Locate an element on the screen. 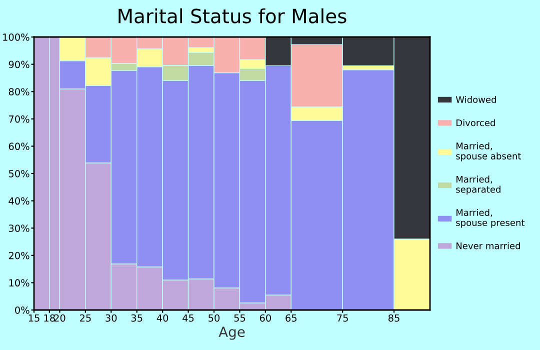 The height and width of the screenshot is (350, 540). y-tick-label: 80% is located at coordinates (19, 92).